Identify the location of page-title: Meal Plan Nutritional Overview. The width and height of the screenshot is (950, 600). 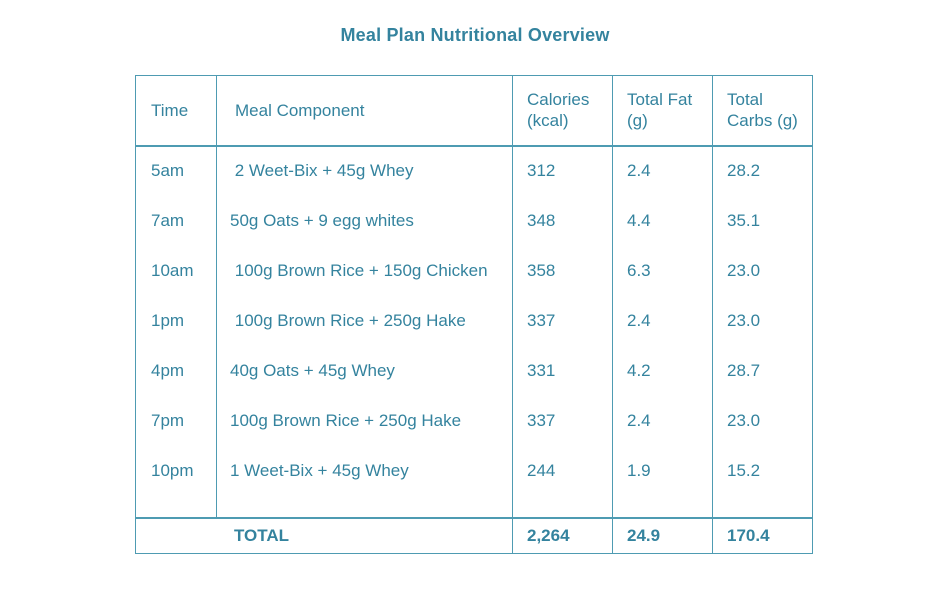
(475, 35).